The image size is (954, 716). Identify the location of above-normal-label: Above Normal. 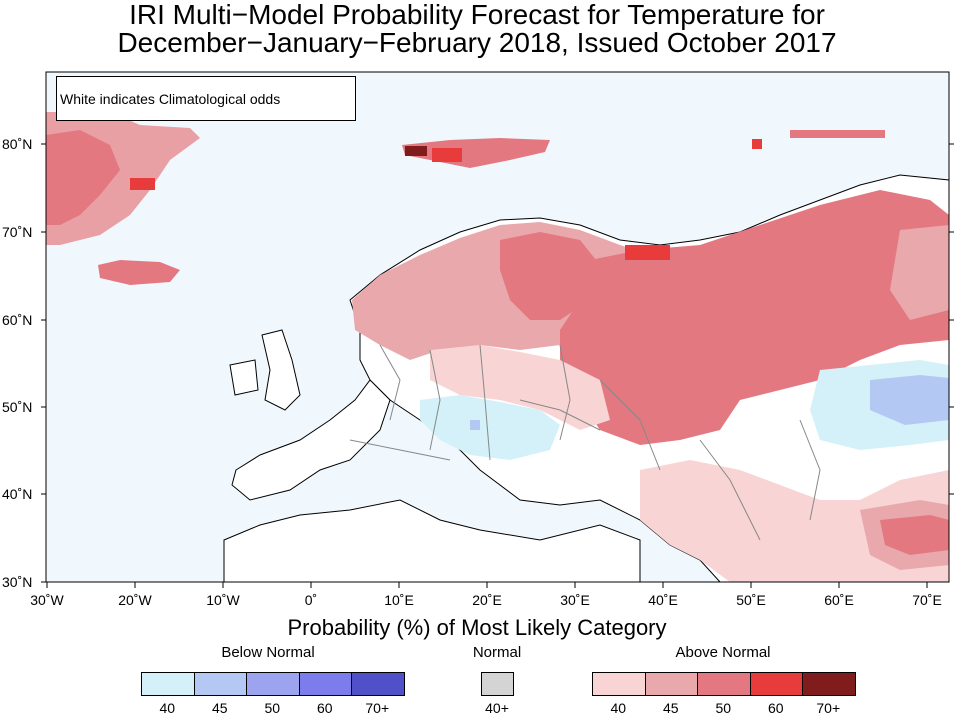
(723, 652).